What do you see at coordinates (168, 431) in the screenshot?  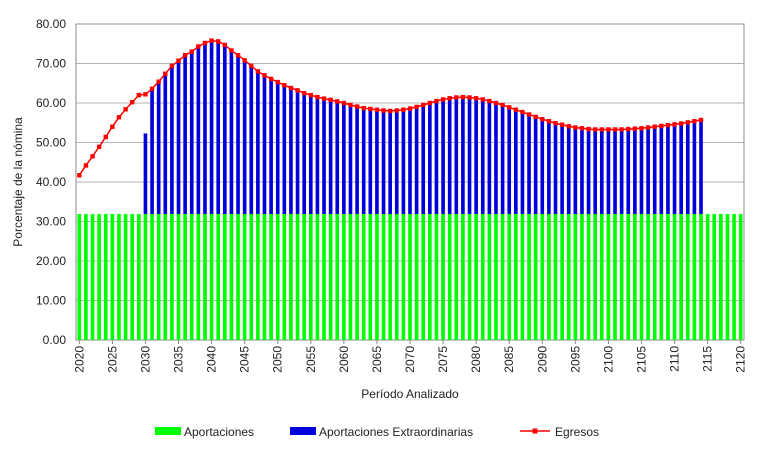 I see `legend-swatch-aportaciones` at bounding box center [168, 431].